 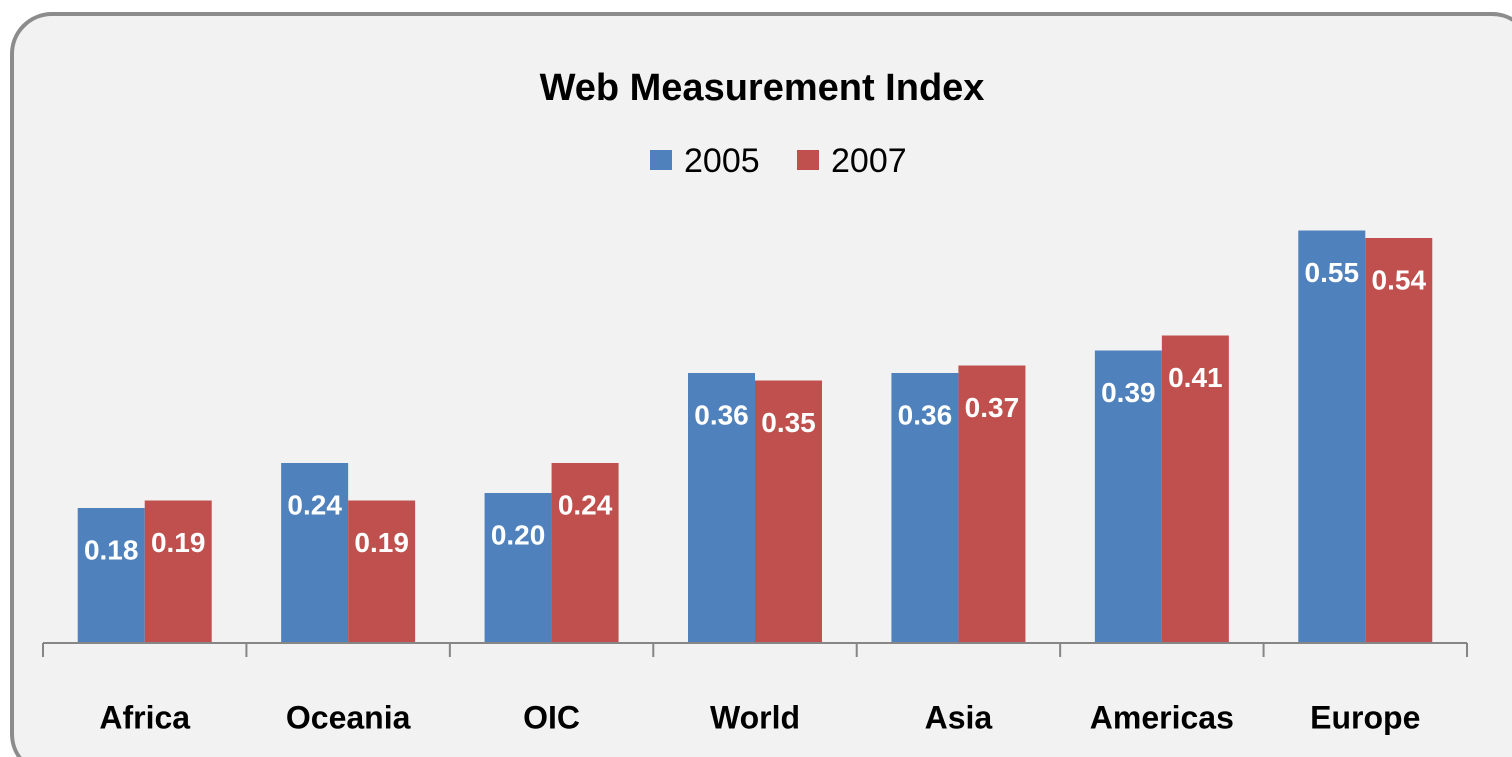 What do you see at coordinates (1365, 717) in the screenshot?
I see `x-tick-label: Europe` at bounding box center [1365, 717].